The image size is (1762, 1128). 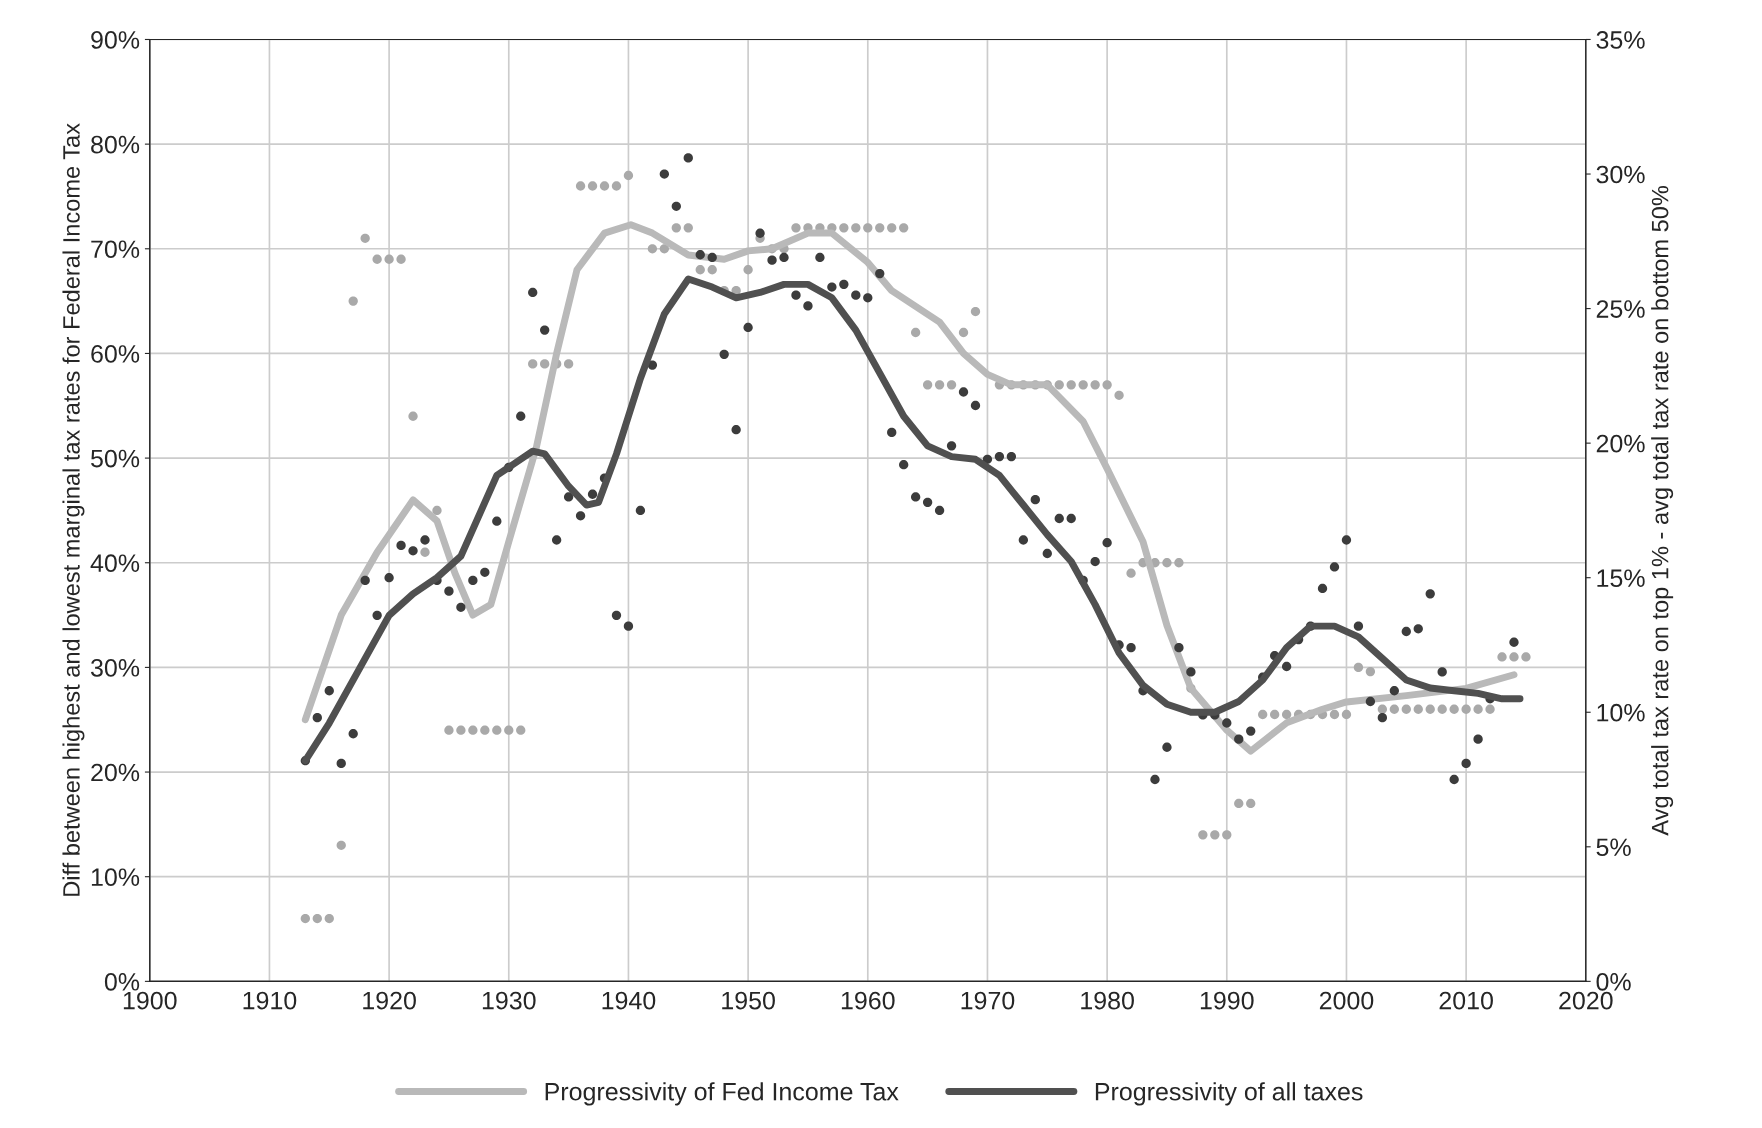 What do you see at coordinates (868, 1000) in the screenshot?
I see `x-tick-label: 1960` at bounding box center [868, 1000].